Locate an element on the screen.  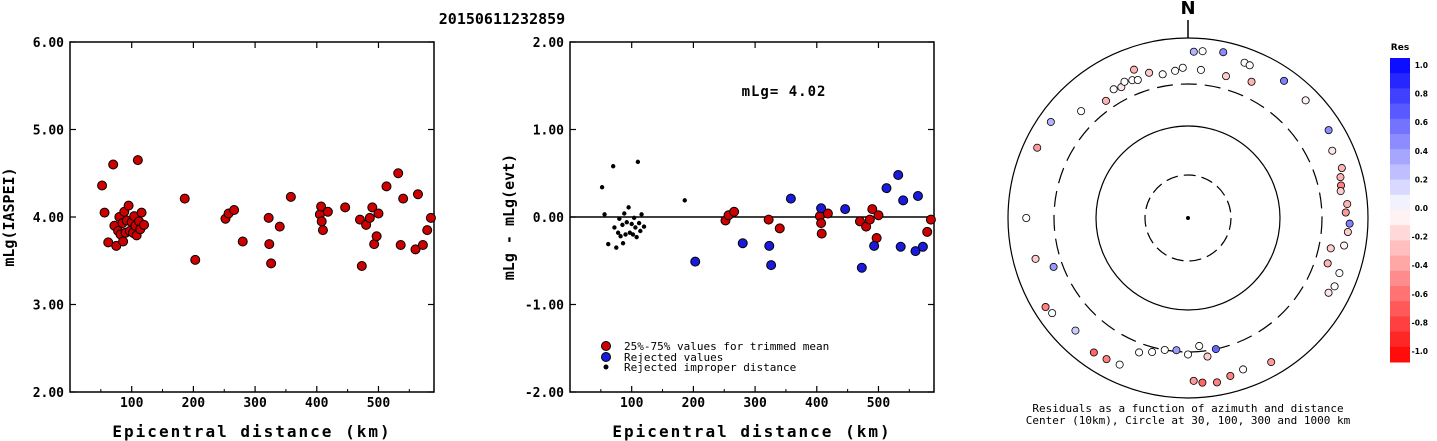
mlg-annotation: mLg= 4.02 is located at coordinates (784, 92).